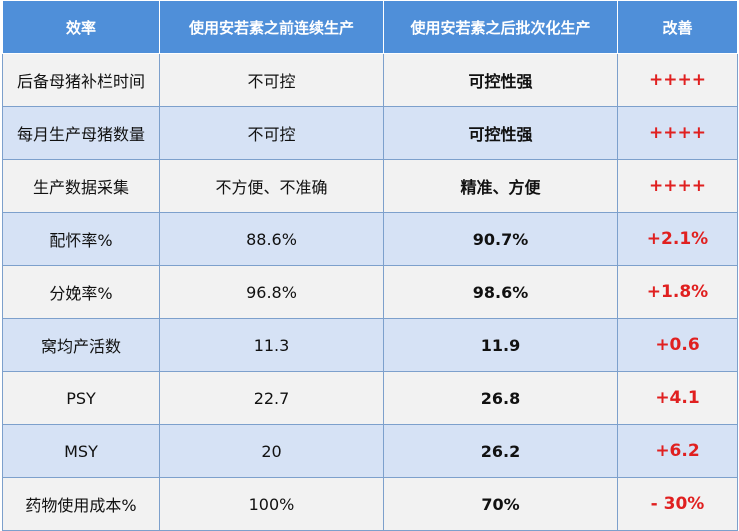  What do you see at coordinates (271, 186) in the screenshot?
I see `before-cell: 不方便、不准确` at bounding box center [271, 186].